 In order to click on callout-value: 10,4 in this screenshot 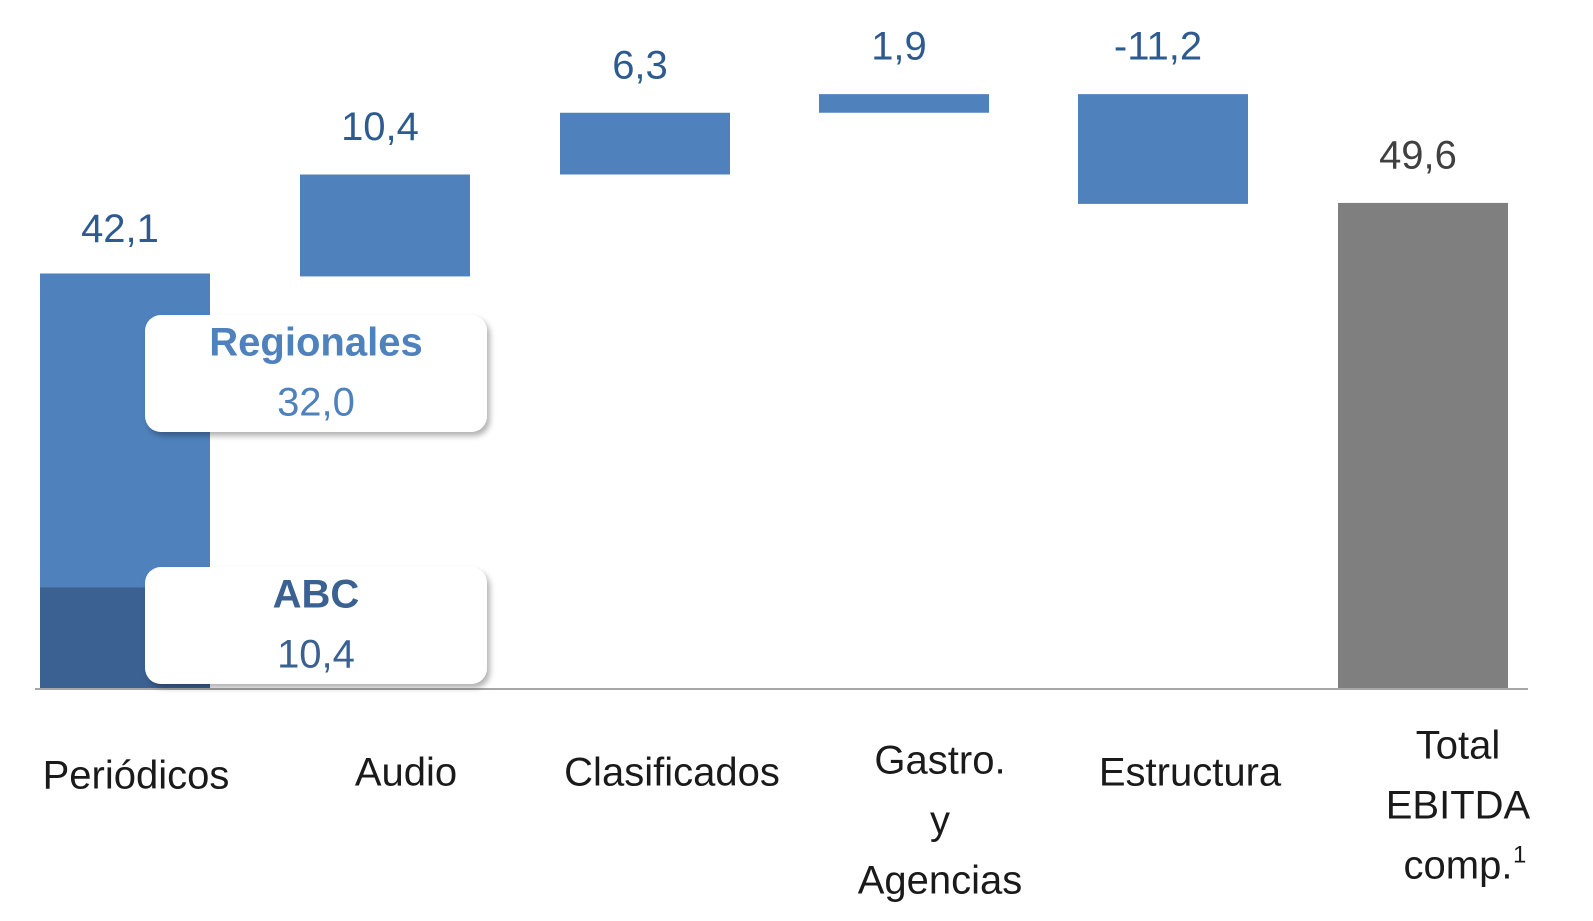, I will do `click(316, 655)`.